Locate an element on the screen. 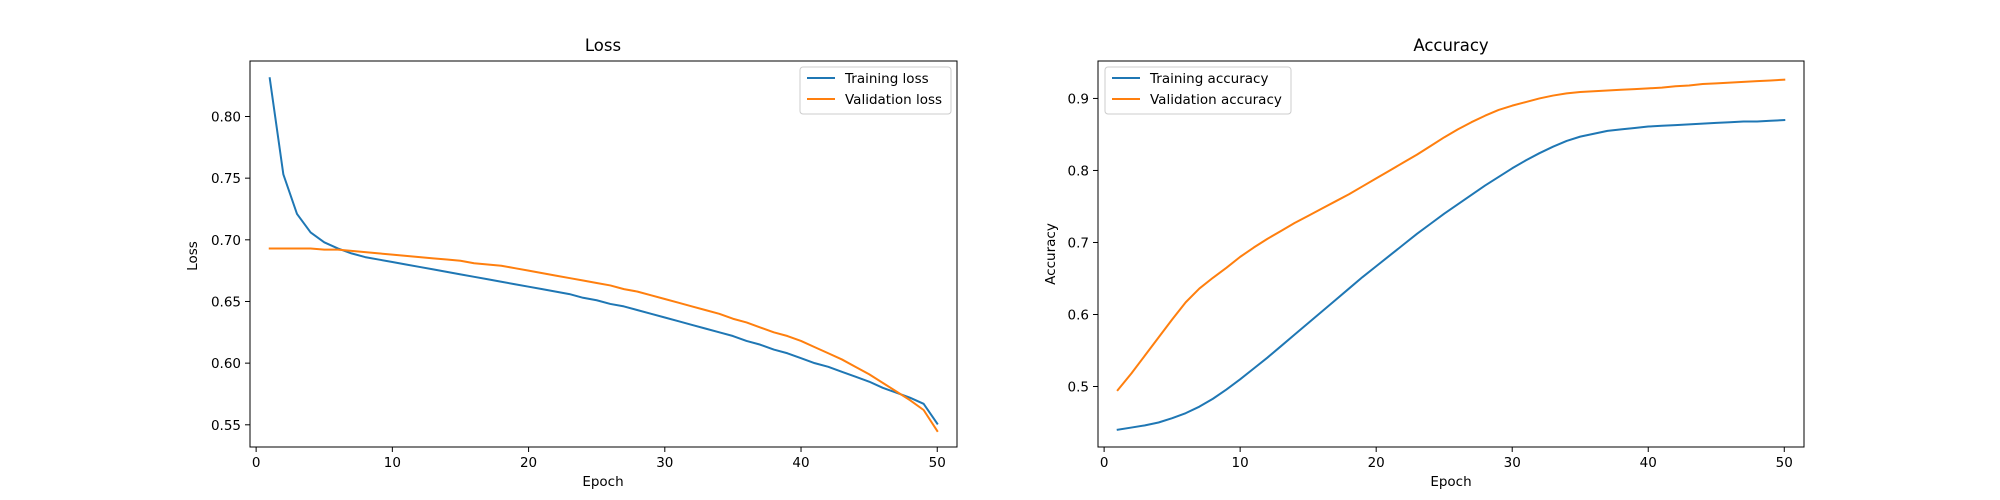 The height and width of the screenshot is (500, 2000). accuracy-x-axis-label: Epoch is located at coordinates (1450, 482).